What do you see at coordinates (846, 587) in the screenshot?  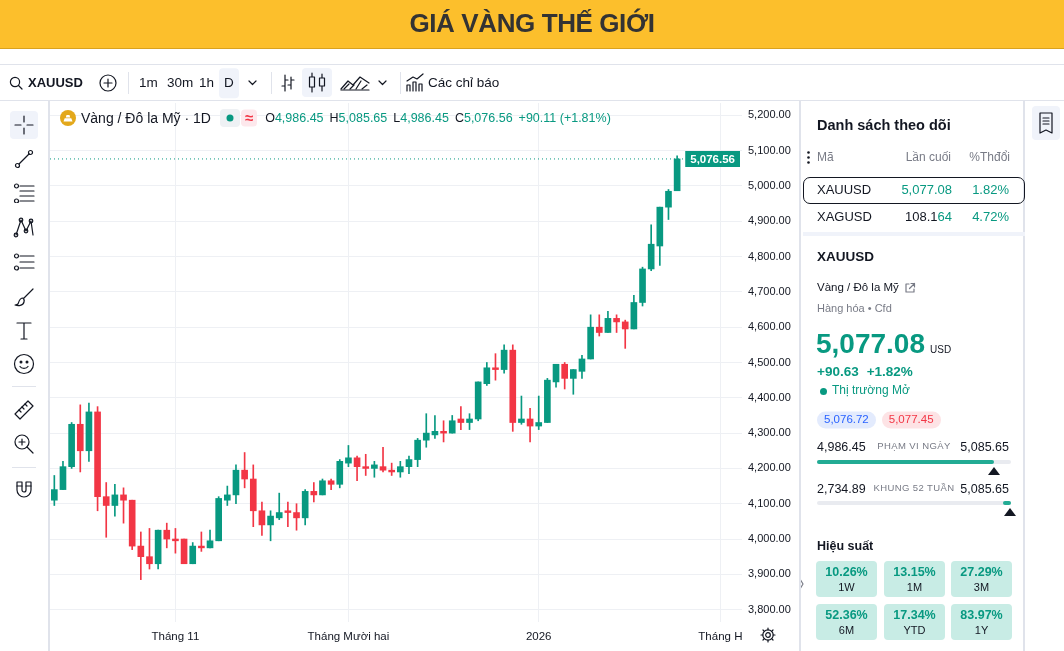 I see `text: 1W` at bounding box center [846, 587].